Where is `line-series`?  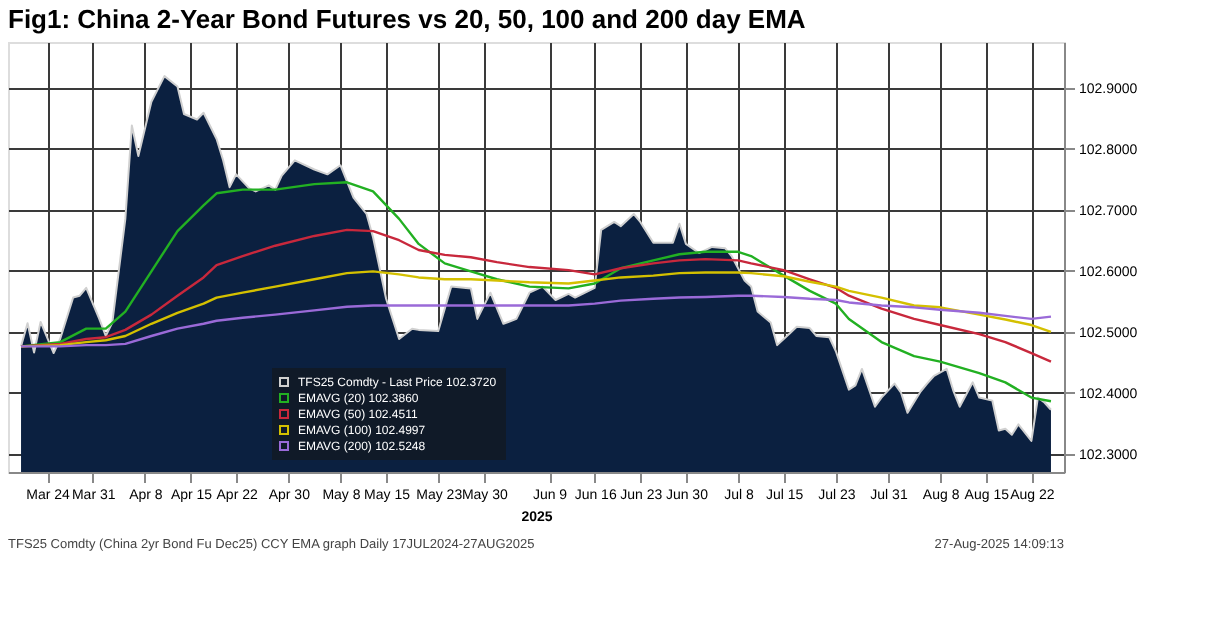 line-series is located at coordinates (536, 321).